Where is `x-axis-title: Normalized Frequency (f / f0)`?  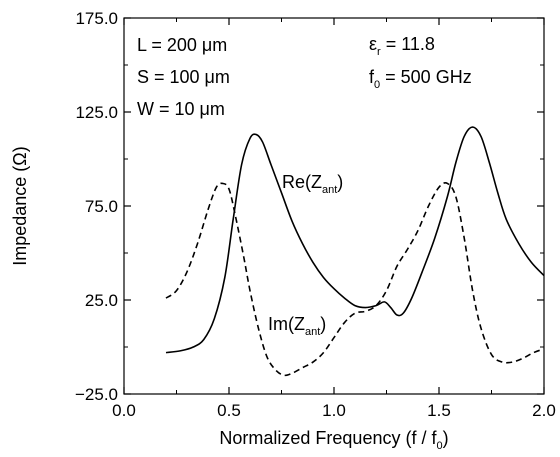
x-axis-title: Normalized Frequency (f / f0) is located at coordinates (333, 440).